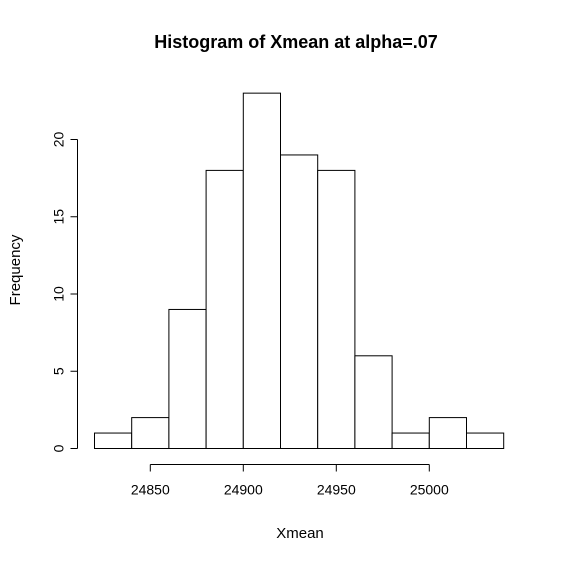 This screenshot has width=562, height=561. I want to click on y-axis-label: Frequency, so click(15, 269).